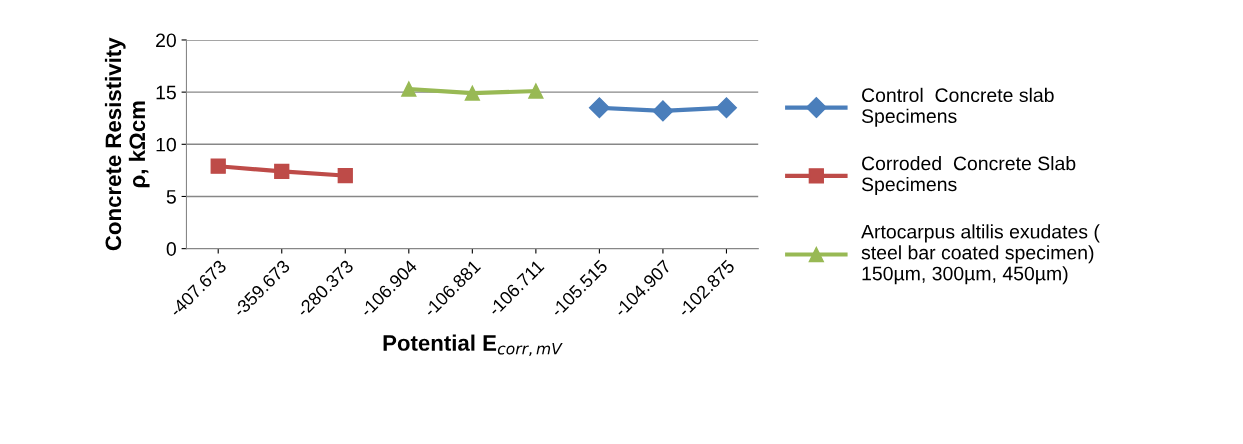  Describe the element at coordinates (171, 197) in the screenshot. I see `y-tick-label: 5` at that location.